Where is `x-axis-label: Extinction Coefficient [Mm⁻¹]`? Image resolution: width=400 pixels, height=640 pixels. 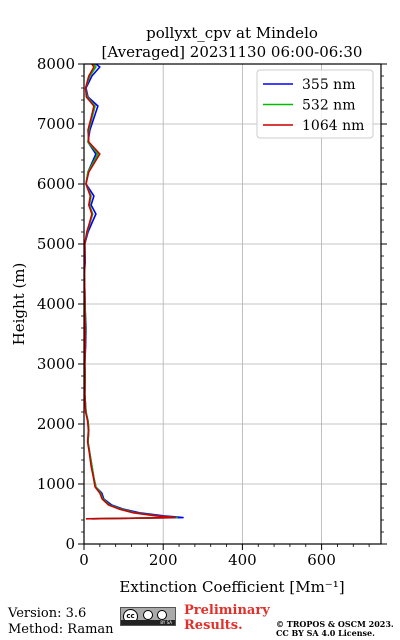 x-axis-label: Extinction Coefficient [Mm⁻¹] is located at coordinates (231, 587).